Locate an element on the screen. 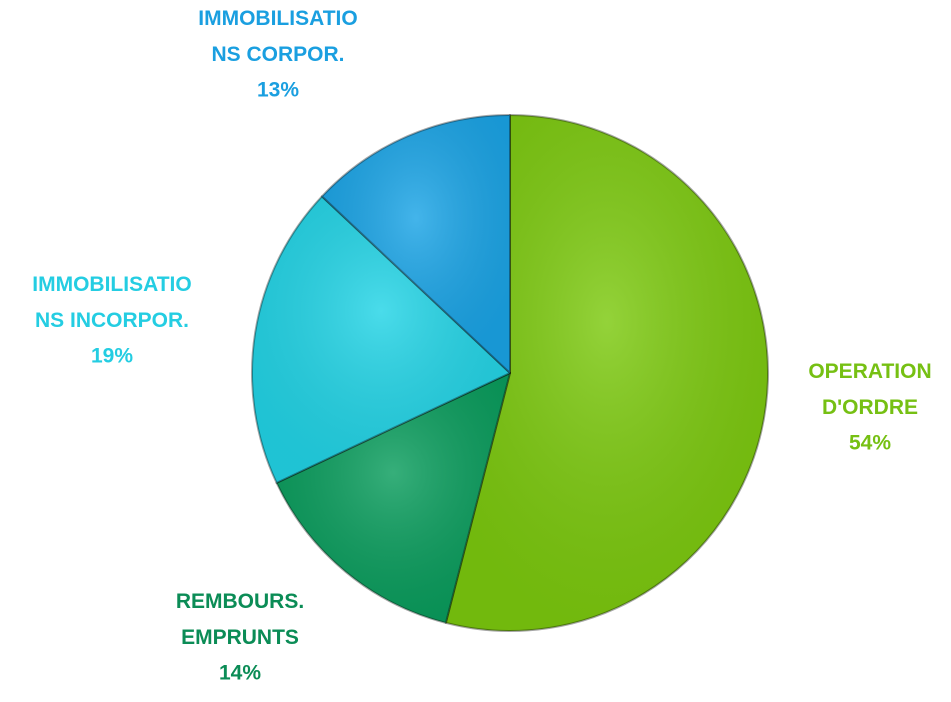  slice-label-line: NS CORPOR. is located at coordinates (277, 54).